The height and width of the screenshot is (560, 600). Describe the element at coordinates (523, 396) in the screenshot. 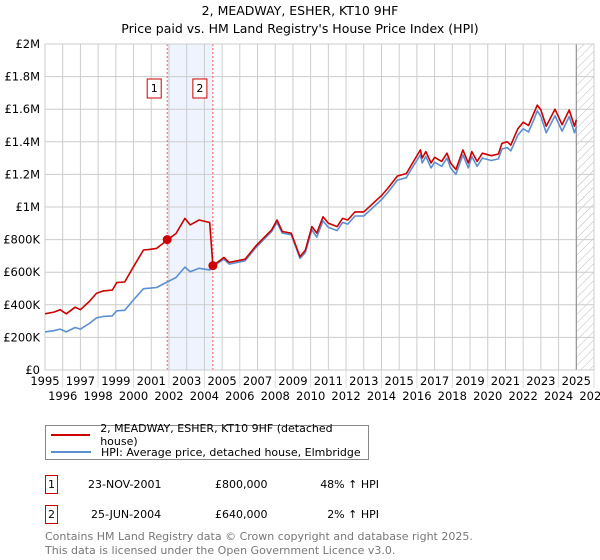

I see `x-tick-label: 2022` at that location.